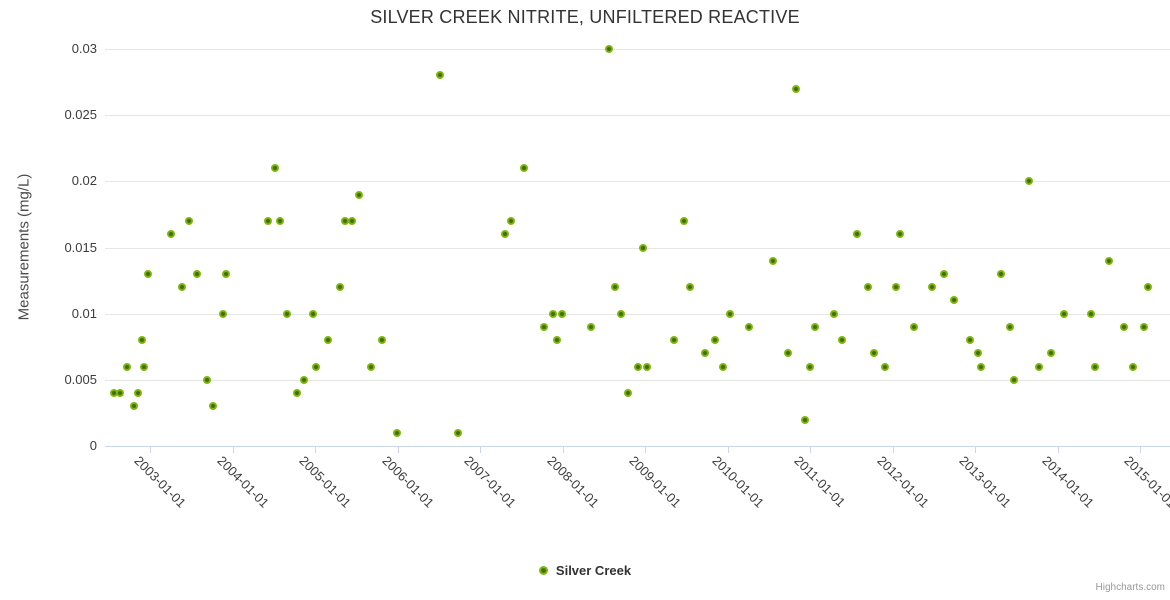 This screenshot has height=600, width=1170. I want to click on legend-item-silver-creek: Silver Creek, so click(585, 570).